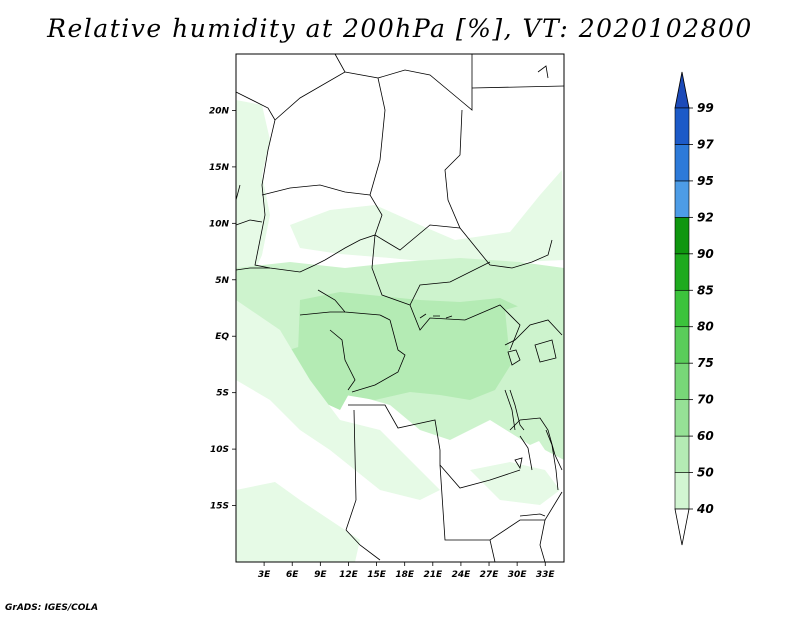 This screenshot has height=618, width=800. What do you see at coordinates (705, 290) in the screenshot?
I see `colorbar-label: 85` at bounding box center [705, 290].